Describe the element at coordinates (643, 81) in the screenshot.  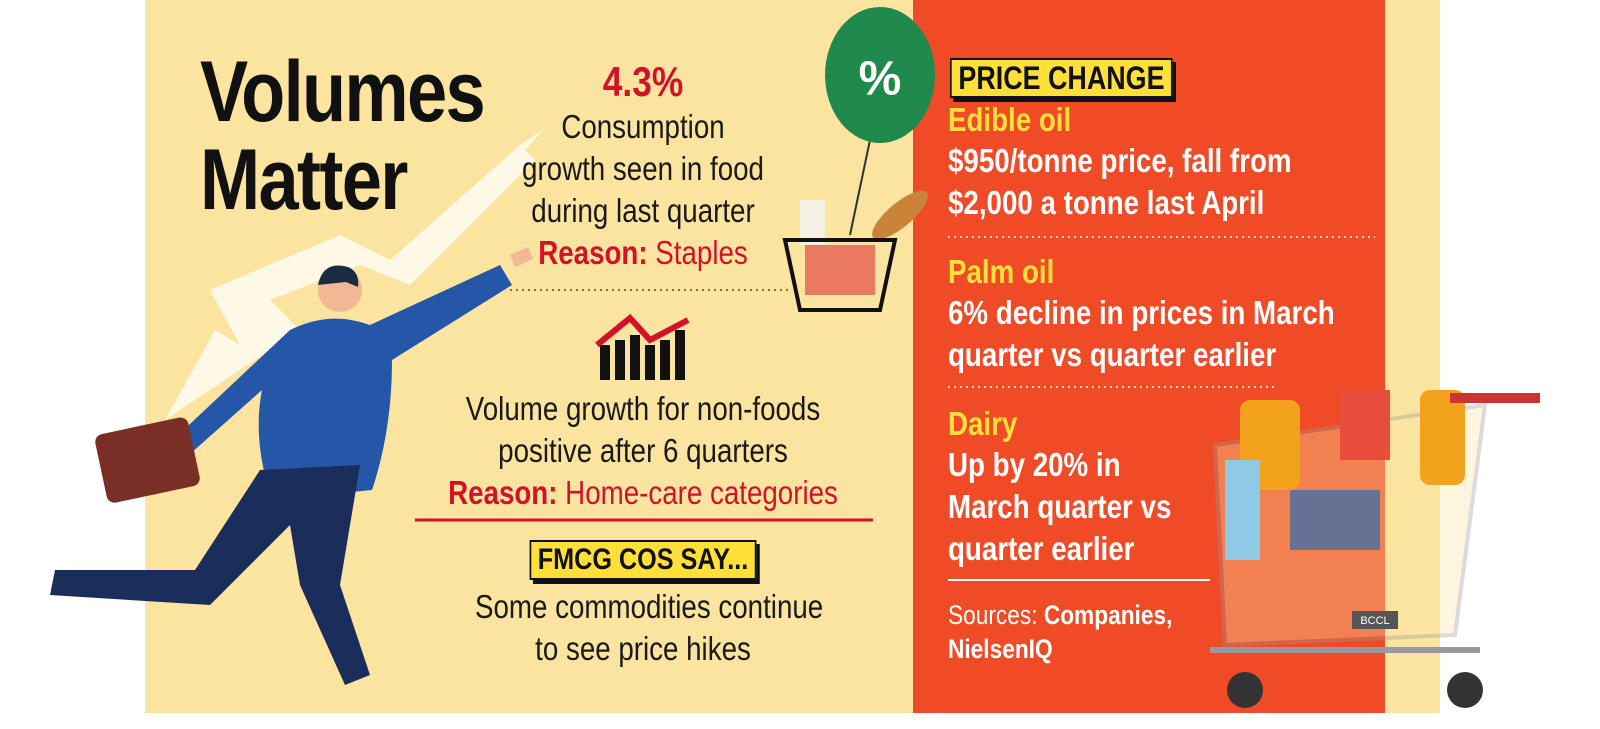
I see `stat-value: 4.3%` at that location.